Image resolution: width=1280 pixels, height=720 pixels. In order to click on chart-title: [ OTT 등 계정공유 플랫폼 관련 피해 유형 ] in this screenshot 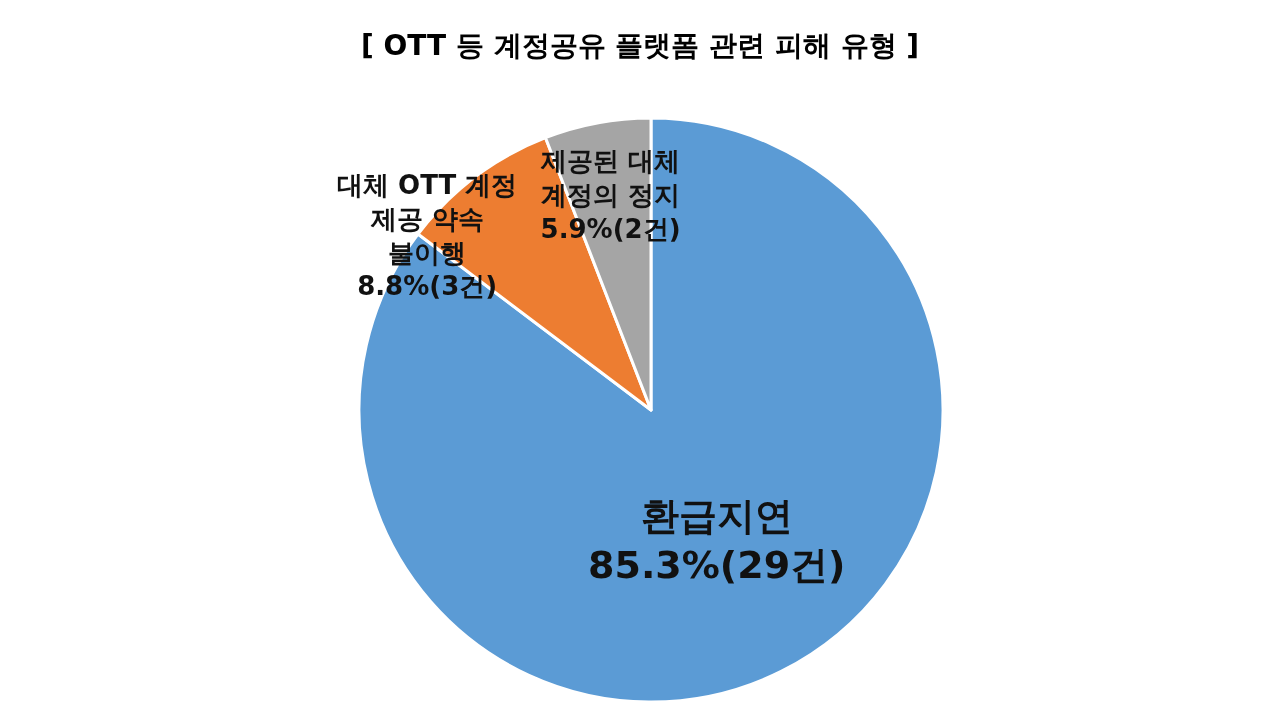, I will do `click(640, 45)`.